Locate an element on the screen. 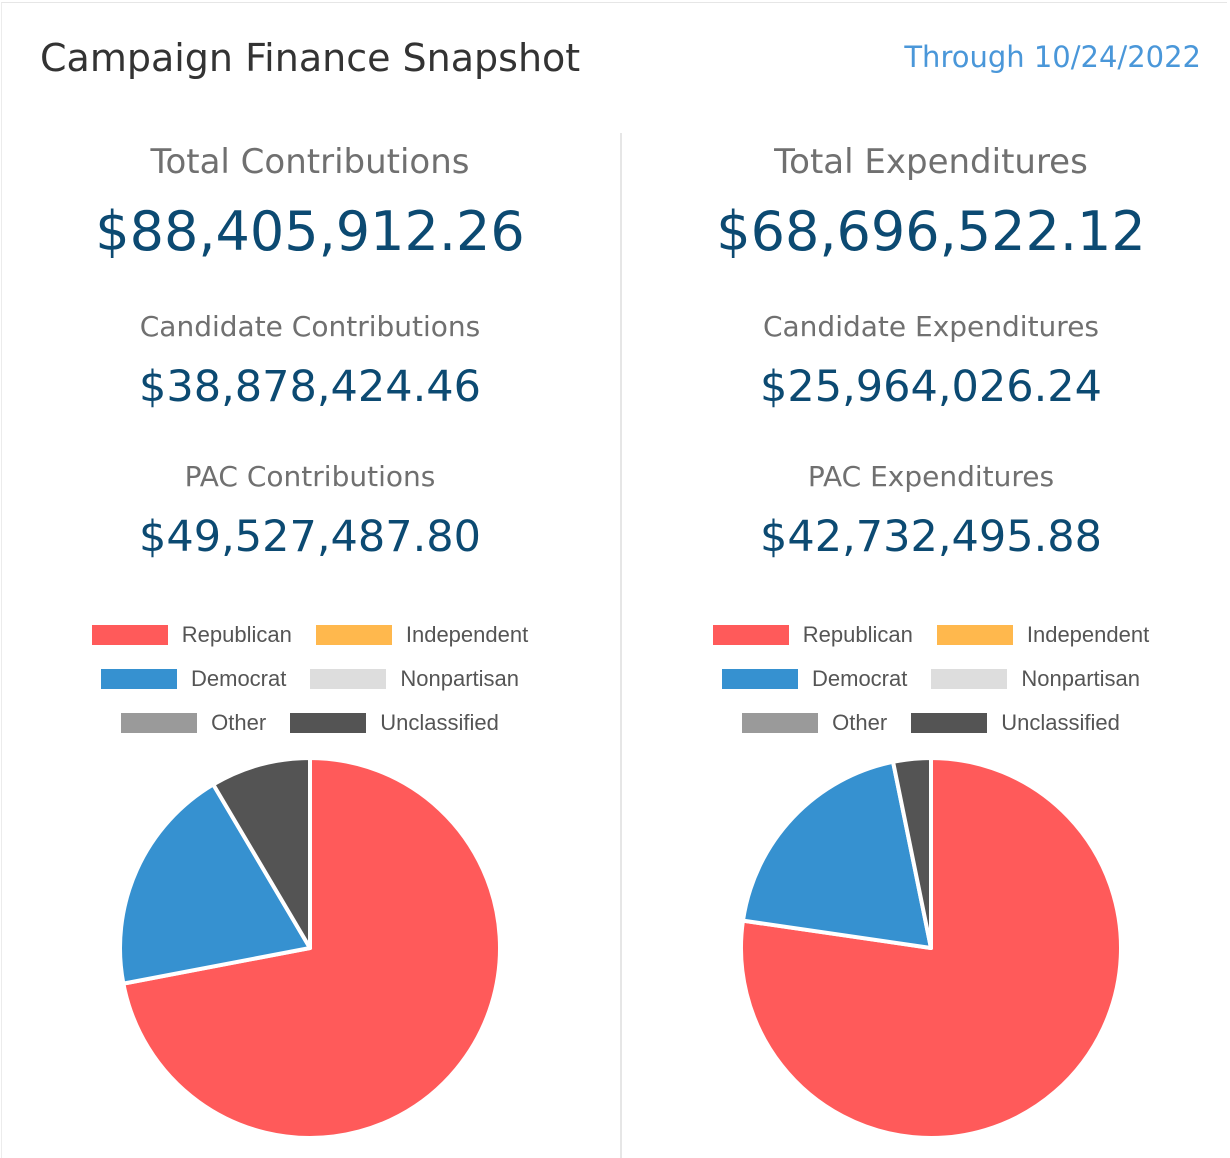 The image size is (1230, 1158). total-contributions-label: Total Contributions is located at coordinates (310, 162).